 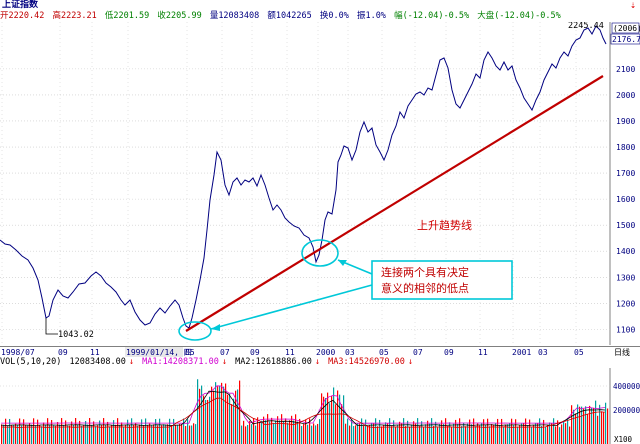 What do you see at coordinates (425, 272) in the screenshot?
I see `annotation-line-1: 连接两个具有决定` at bounding box center [425, 272].